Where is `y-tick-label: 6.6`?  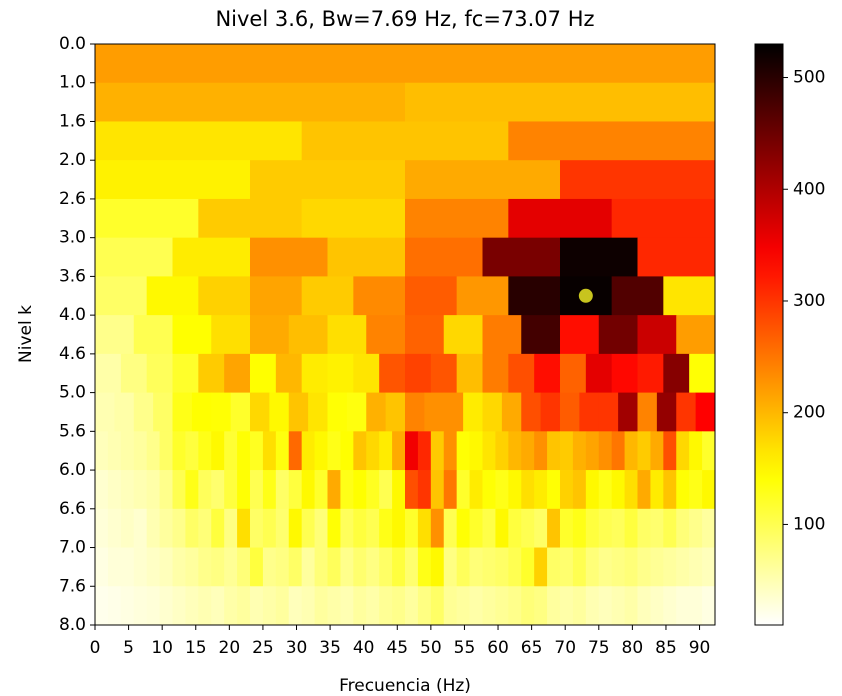 y-tick-label: 6.6 is located at coordinates (72, 509).